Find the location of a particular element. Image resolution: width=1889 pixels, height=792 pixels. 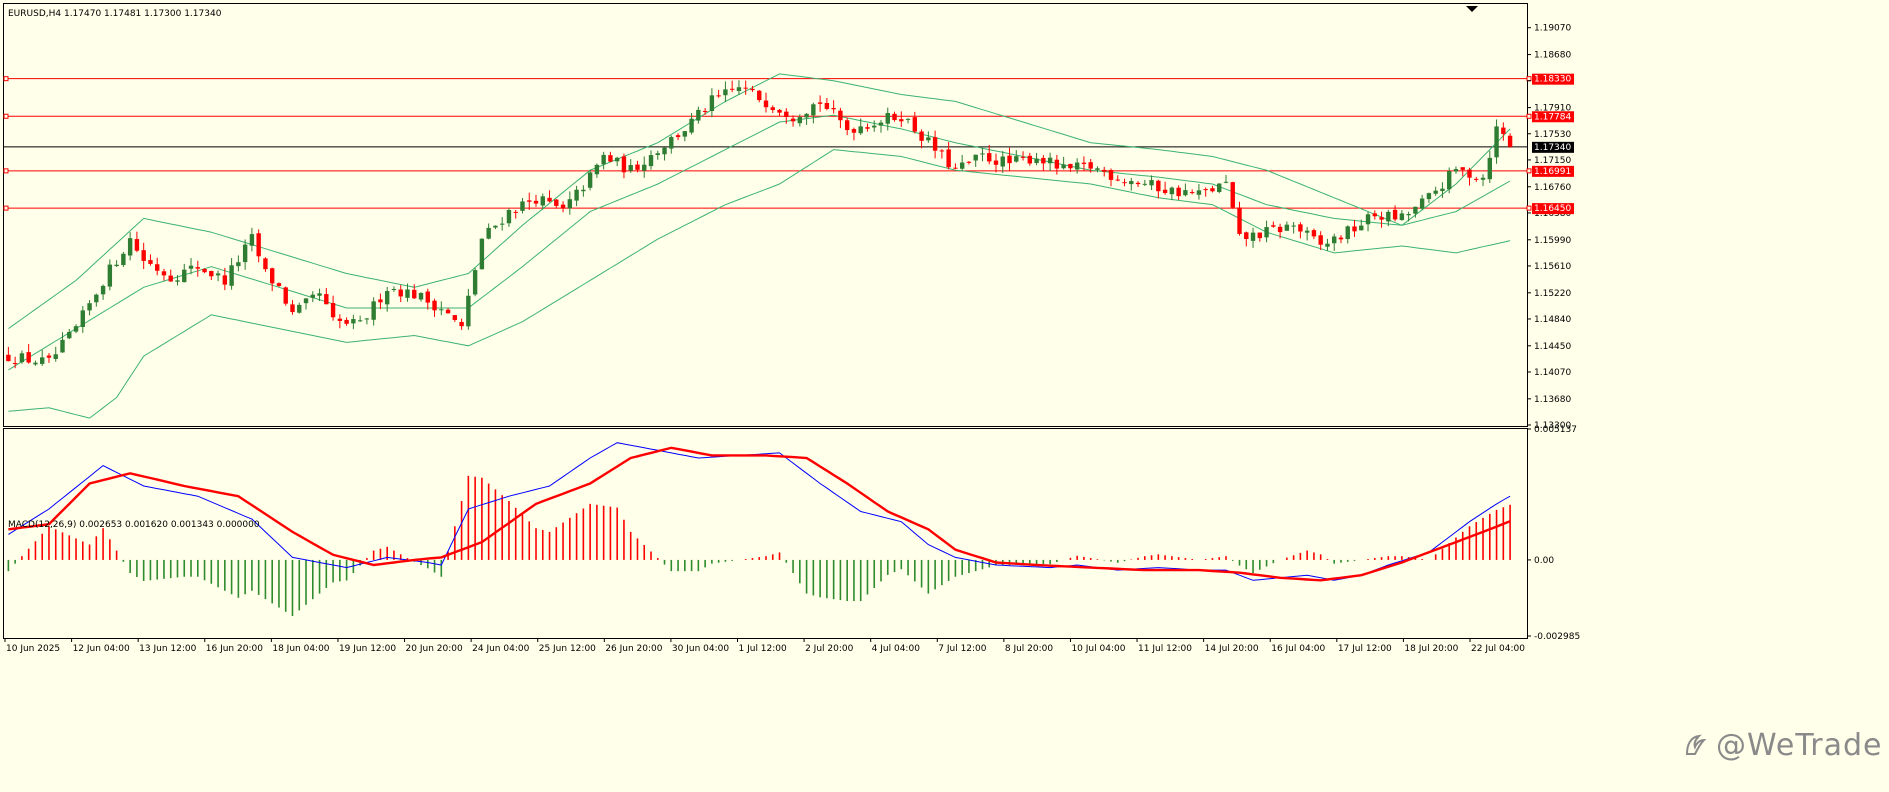

level-price-label: 1.18330 is located at coordinates (1552, 80).